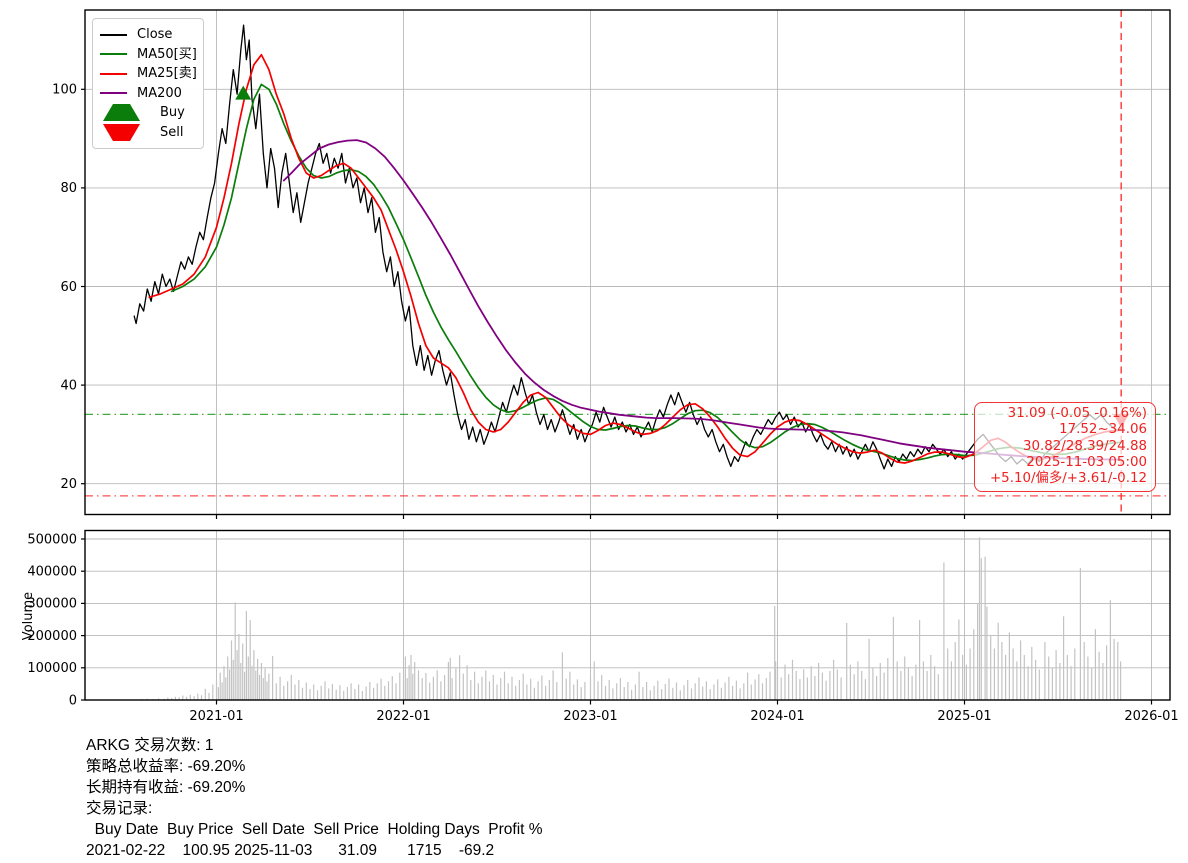 This screenshot has width=1188, height=863. Describe the element at coordinates (403, 716) in the screenshot. I see `x-tick-label: 2022-01` at that location.